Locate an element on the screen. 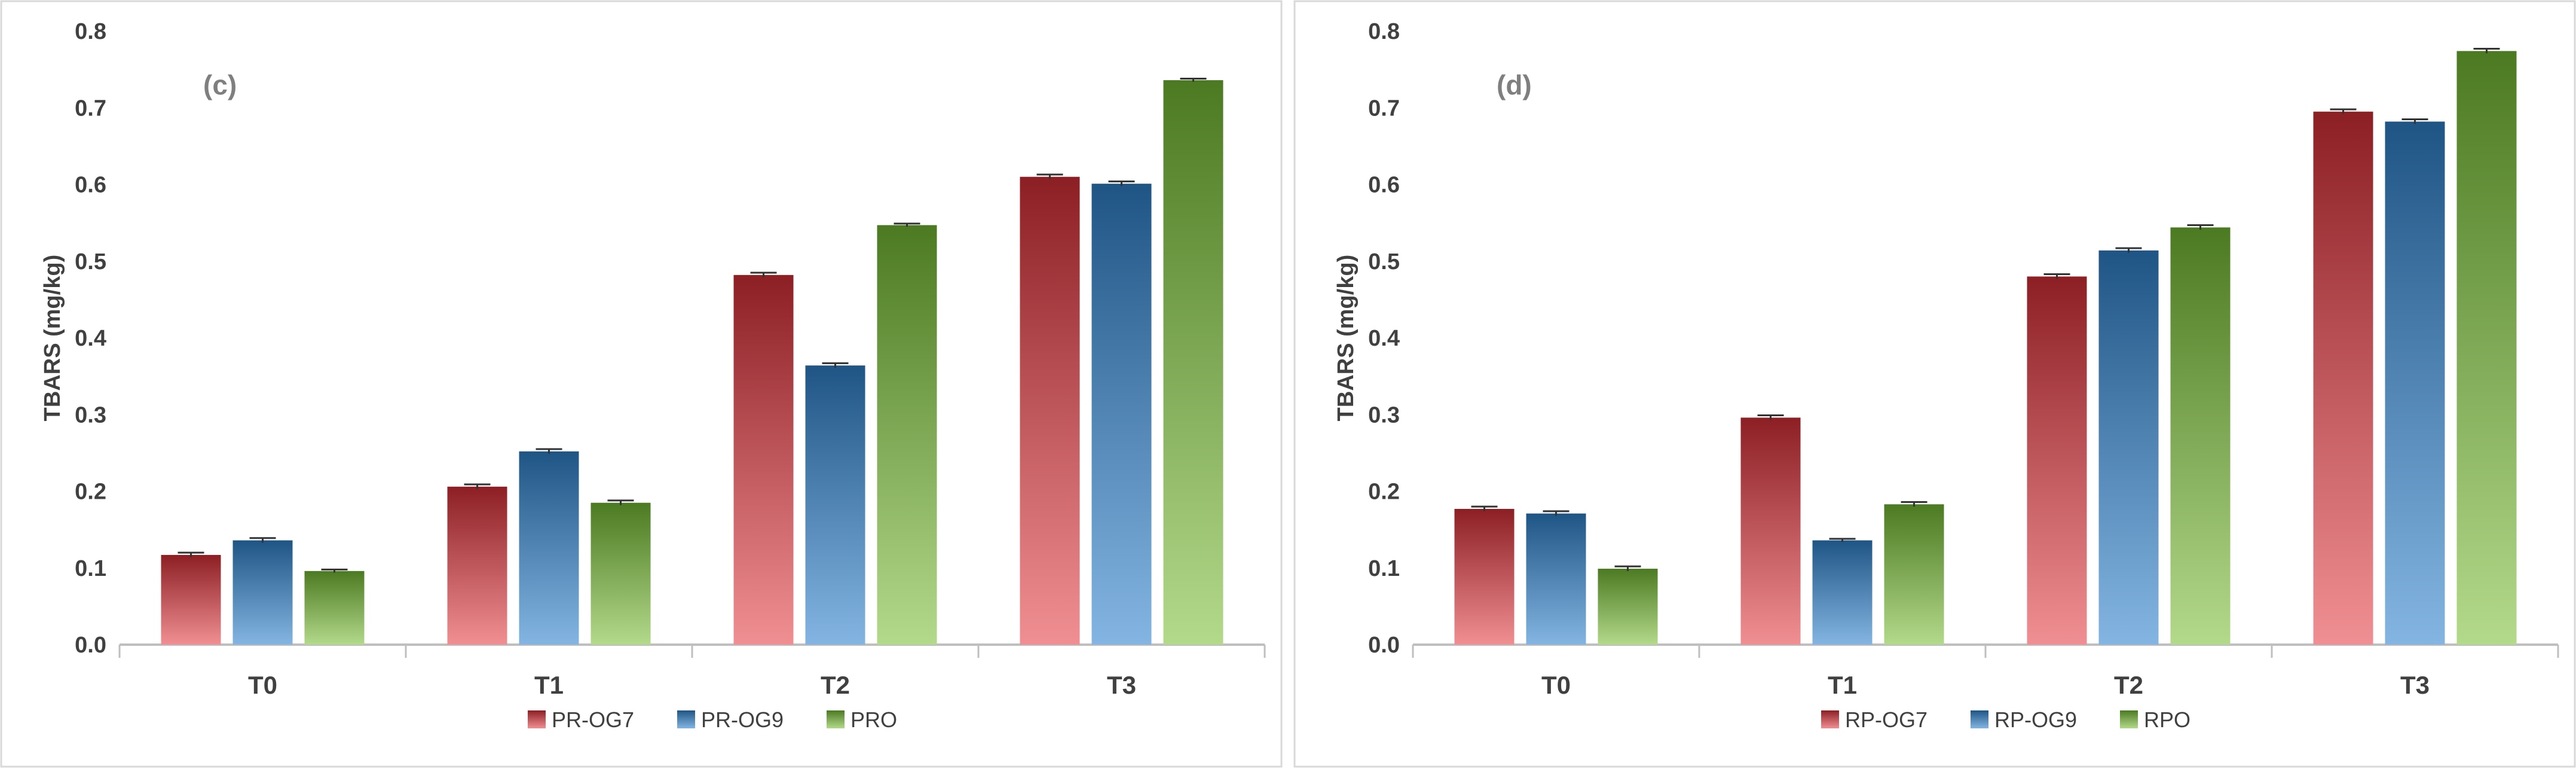  legend-item-rpo: RPO is located at coordinates (2155, 720).